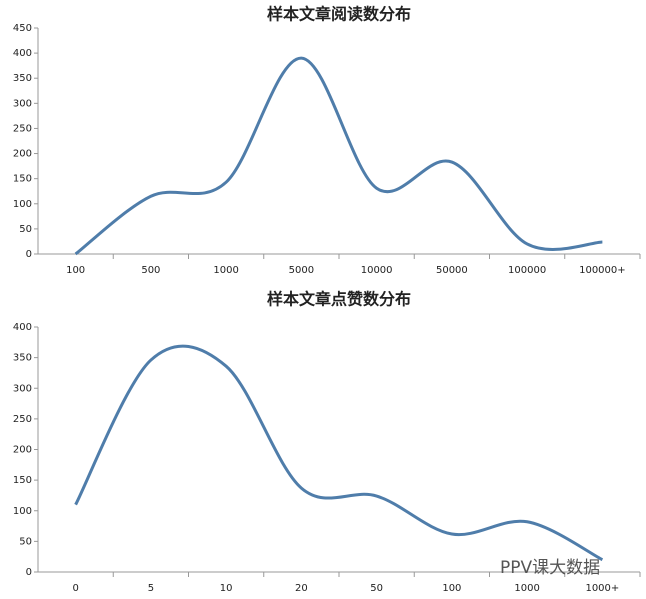  Describe the element at coordinates (226, 588) in the screenshot. I see `x-tick-label: 10` at that location.